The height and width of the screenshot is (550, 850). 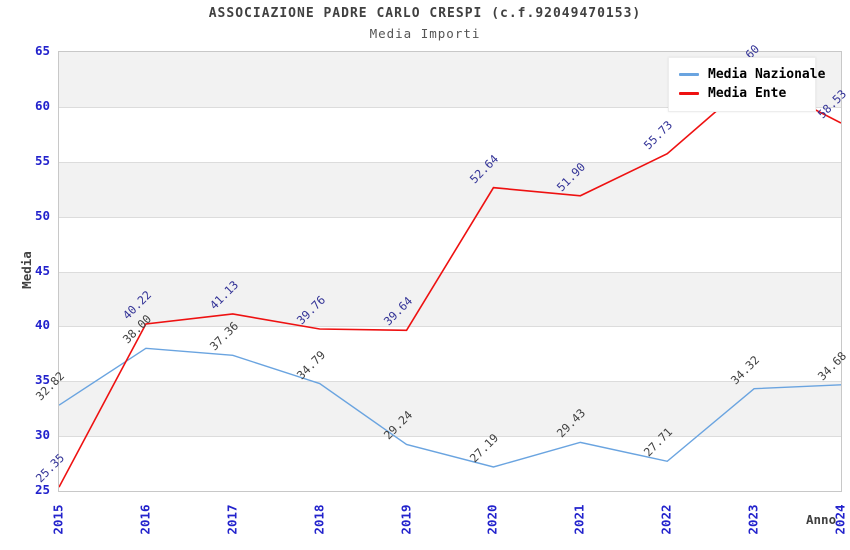 What do you see at coordinates (42, 215) in the screenshot?
I see `y-tick-label: 50` at bounding box center [42, 215].